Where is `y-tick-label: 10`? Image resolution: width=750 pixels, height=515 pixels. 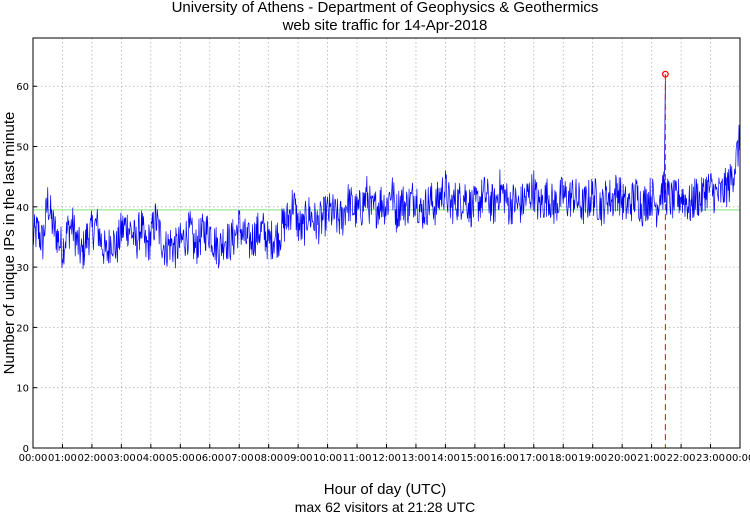 y-tick-label: 10 is located at coordinates (22, 389).